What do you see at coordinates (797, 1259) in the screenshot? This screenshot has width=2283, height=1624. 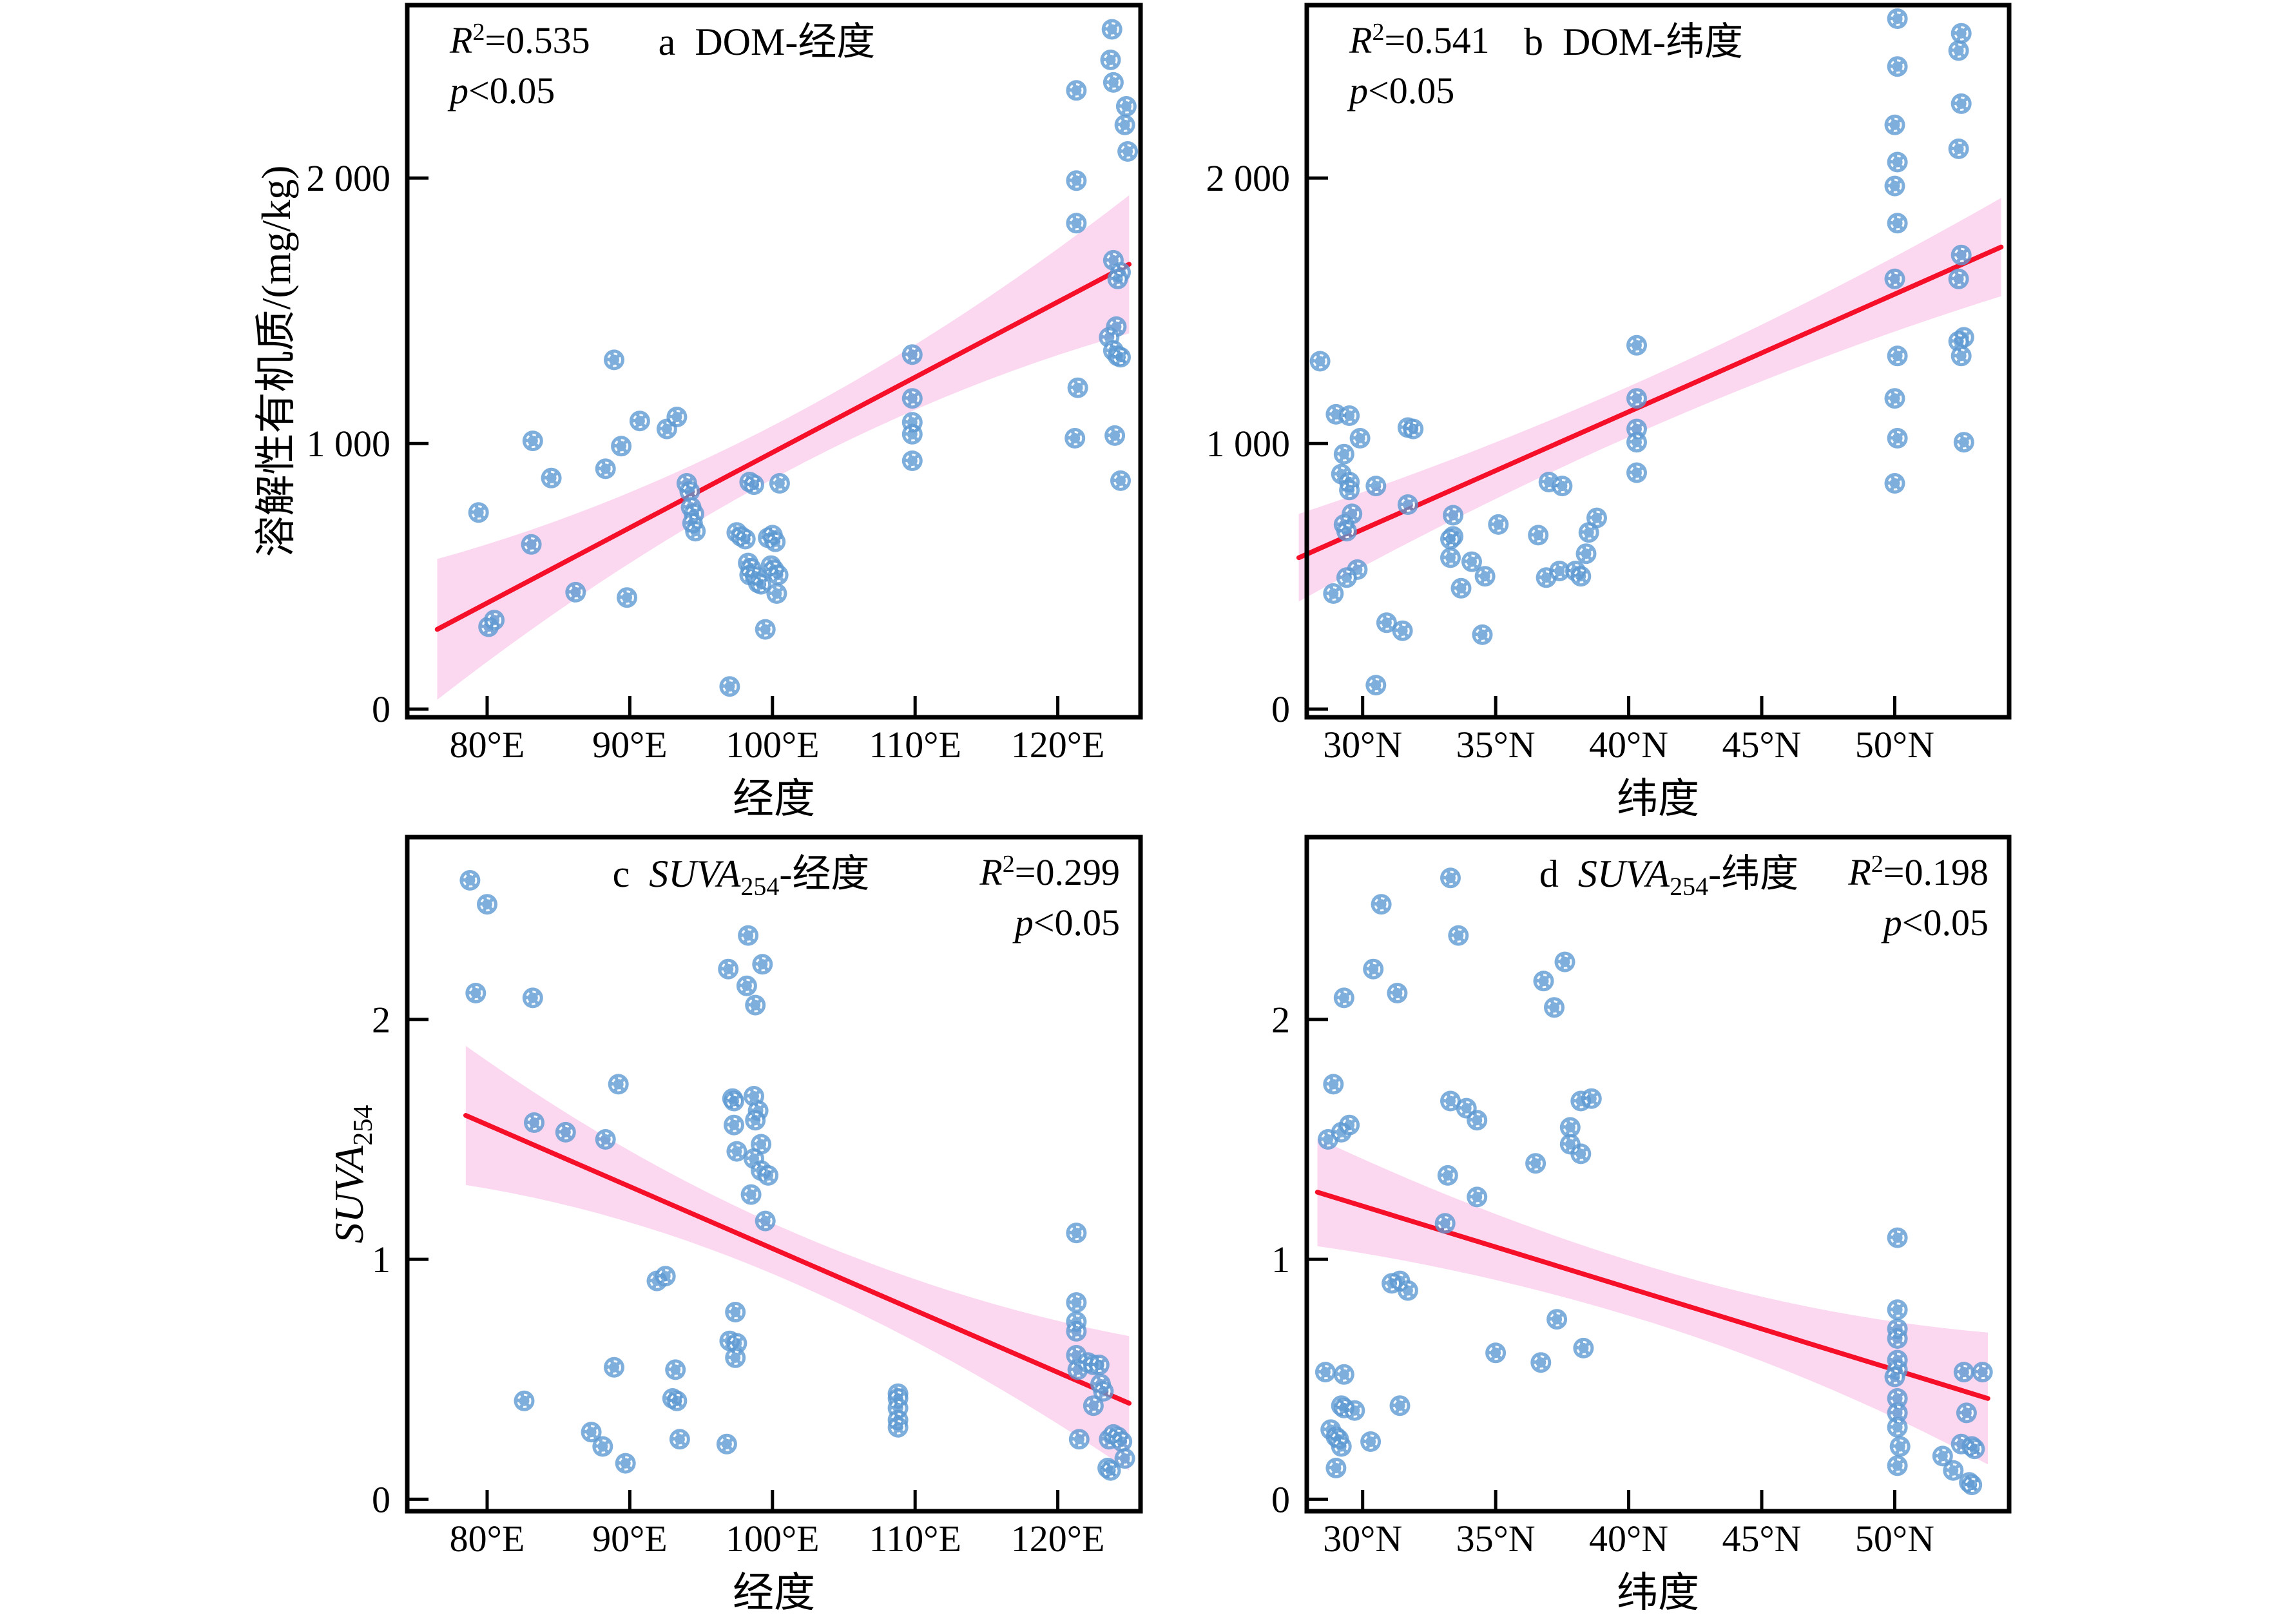 I see `regression-line` at bounding box center [797, 1259].